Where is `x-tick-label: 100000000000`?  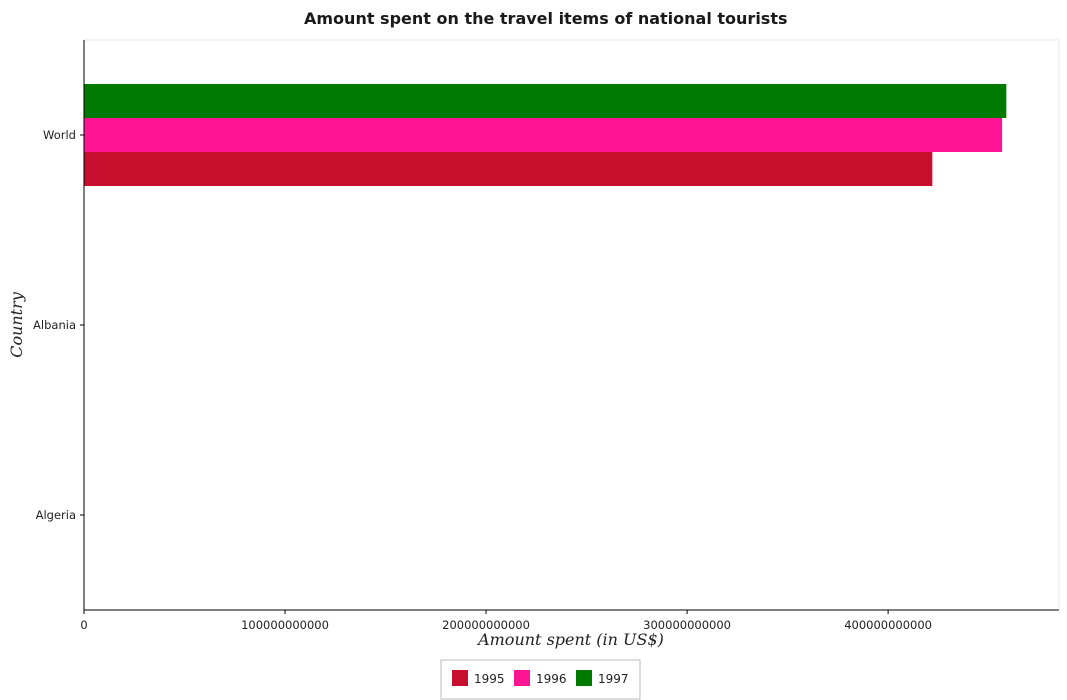
x-tick-label: 100000000000 is located at coordinates (285, 625).